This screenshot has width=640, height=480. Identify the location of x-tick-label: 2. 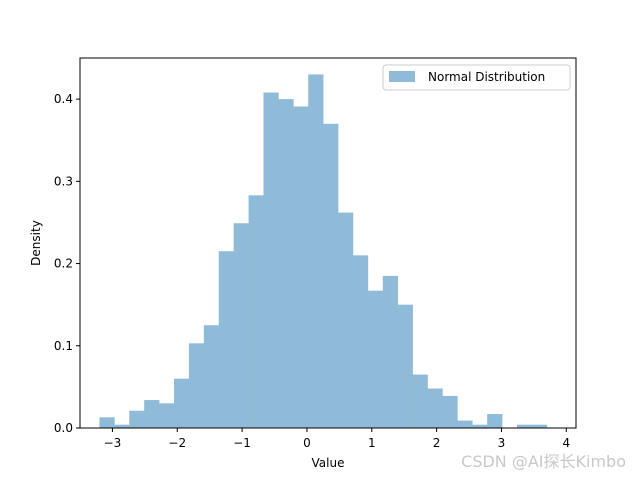
(437, 443).